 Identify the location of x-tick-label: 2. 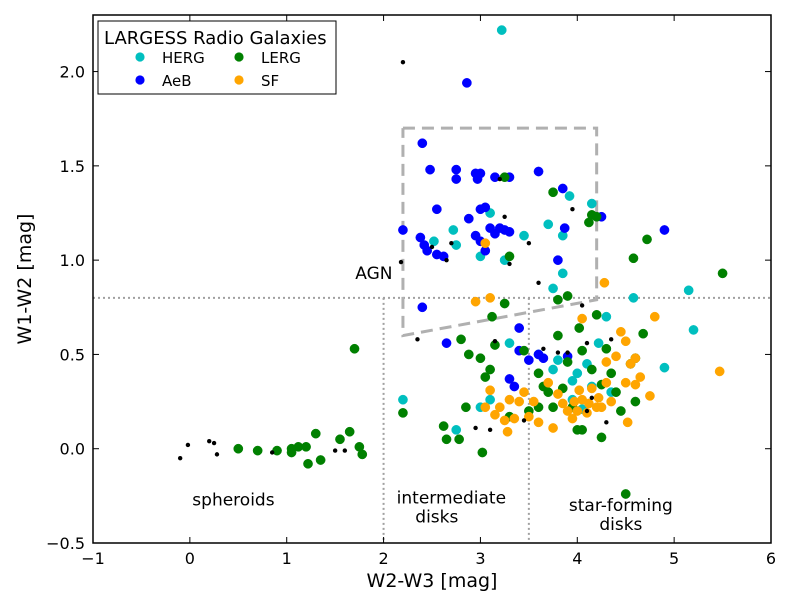
(383, 558).